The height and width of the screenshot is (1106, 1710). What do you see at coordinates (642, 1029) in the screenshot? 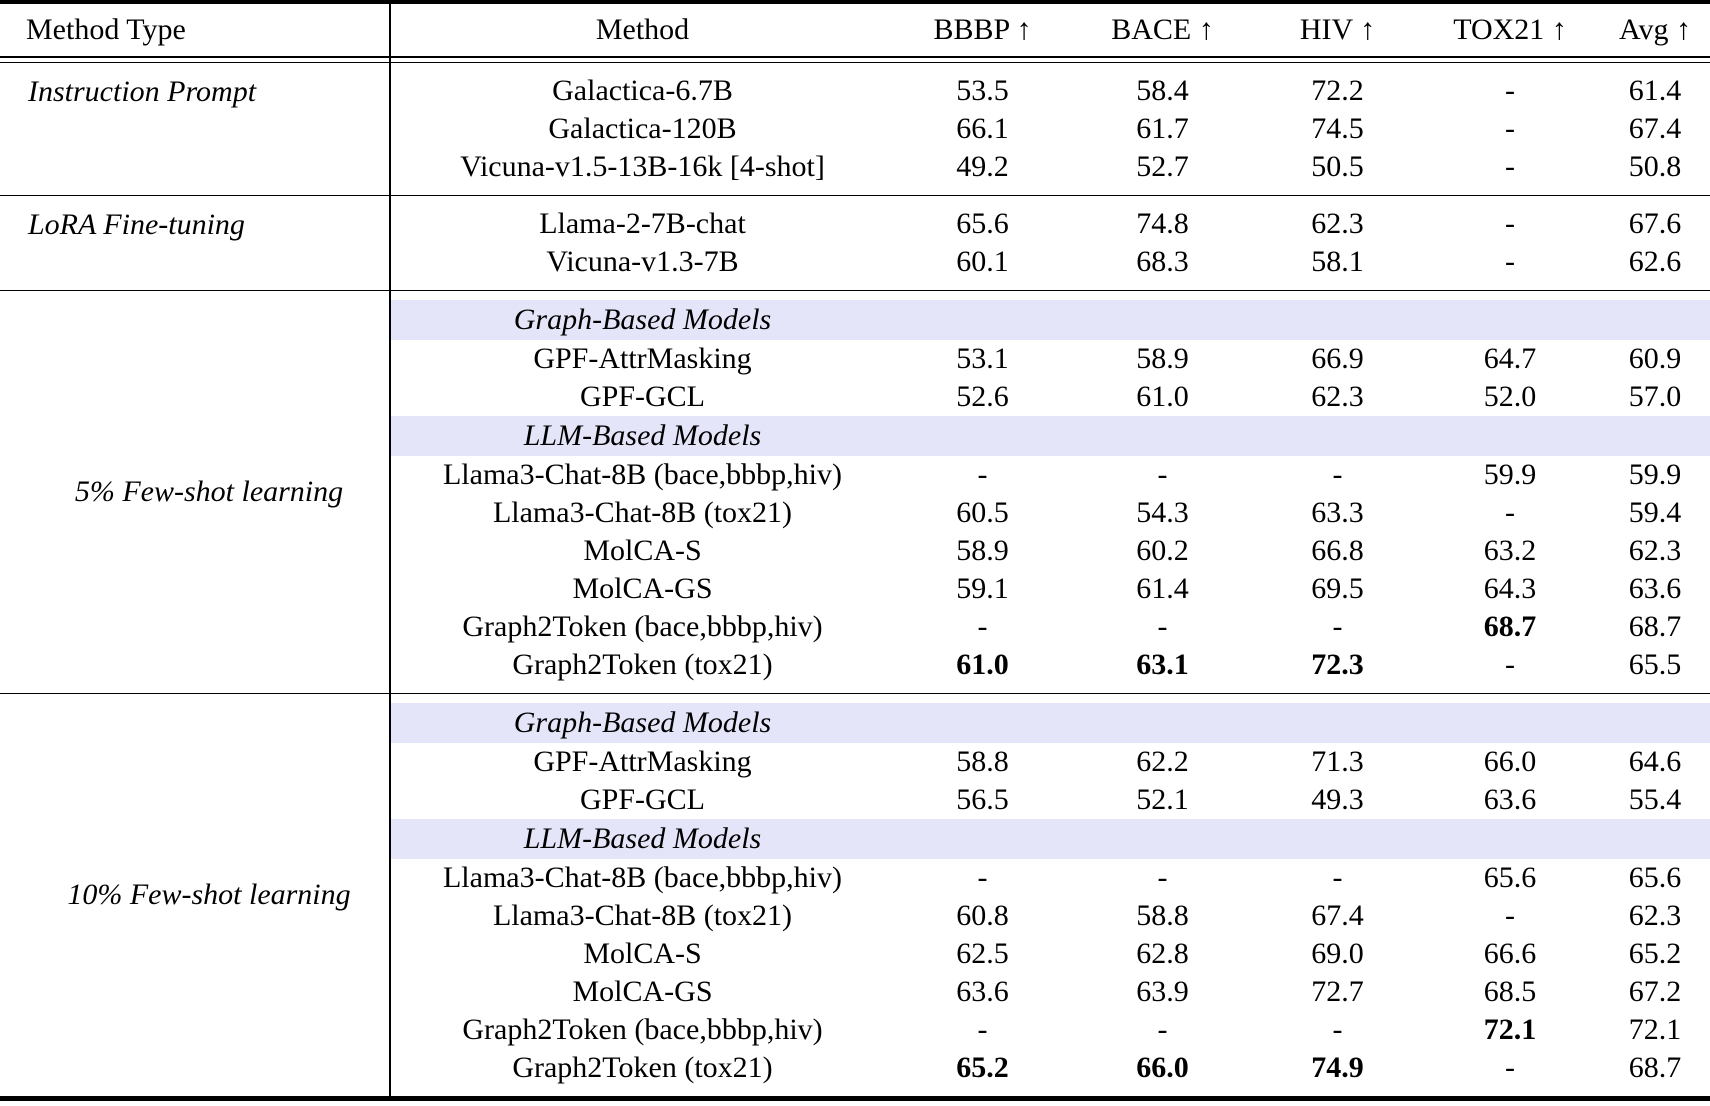
I see `method-name: Graph2Token (bace,bbbp,hiv)` at bounding box center [642, 1029].